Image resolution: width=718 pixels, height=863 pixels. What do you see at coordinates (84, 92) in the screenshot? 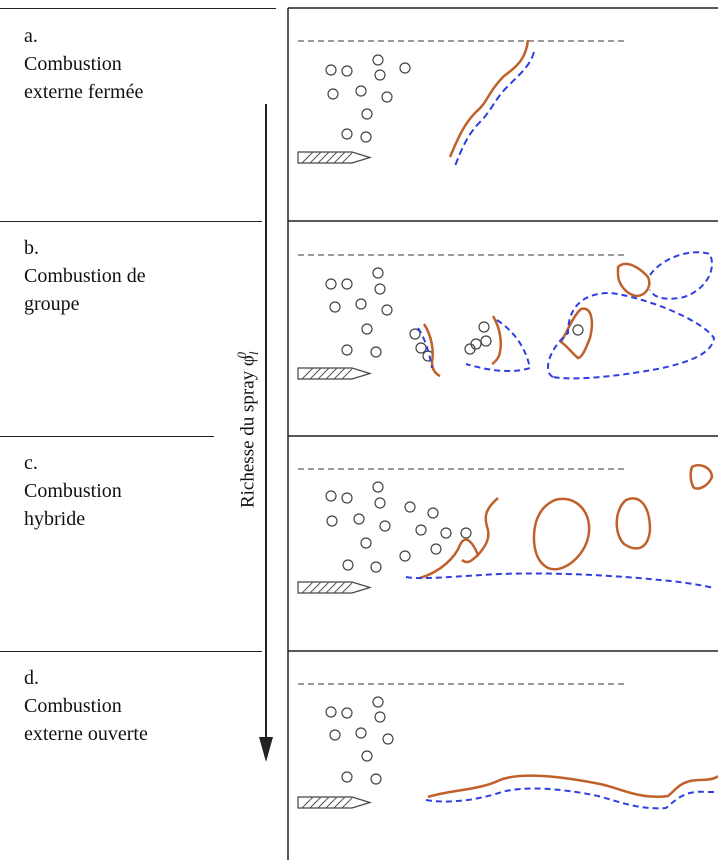
I see `row-a-line2: externe fermée` at bounding box center [84, 92].